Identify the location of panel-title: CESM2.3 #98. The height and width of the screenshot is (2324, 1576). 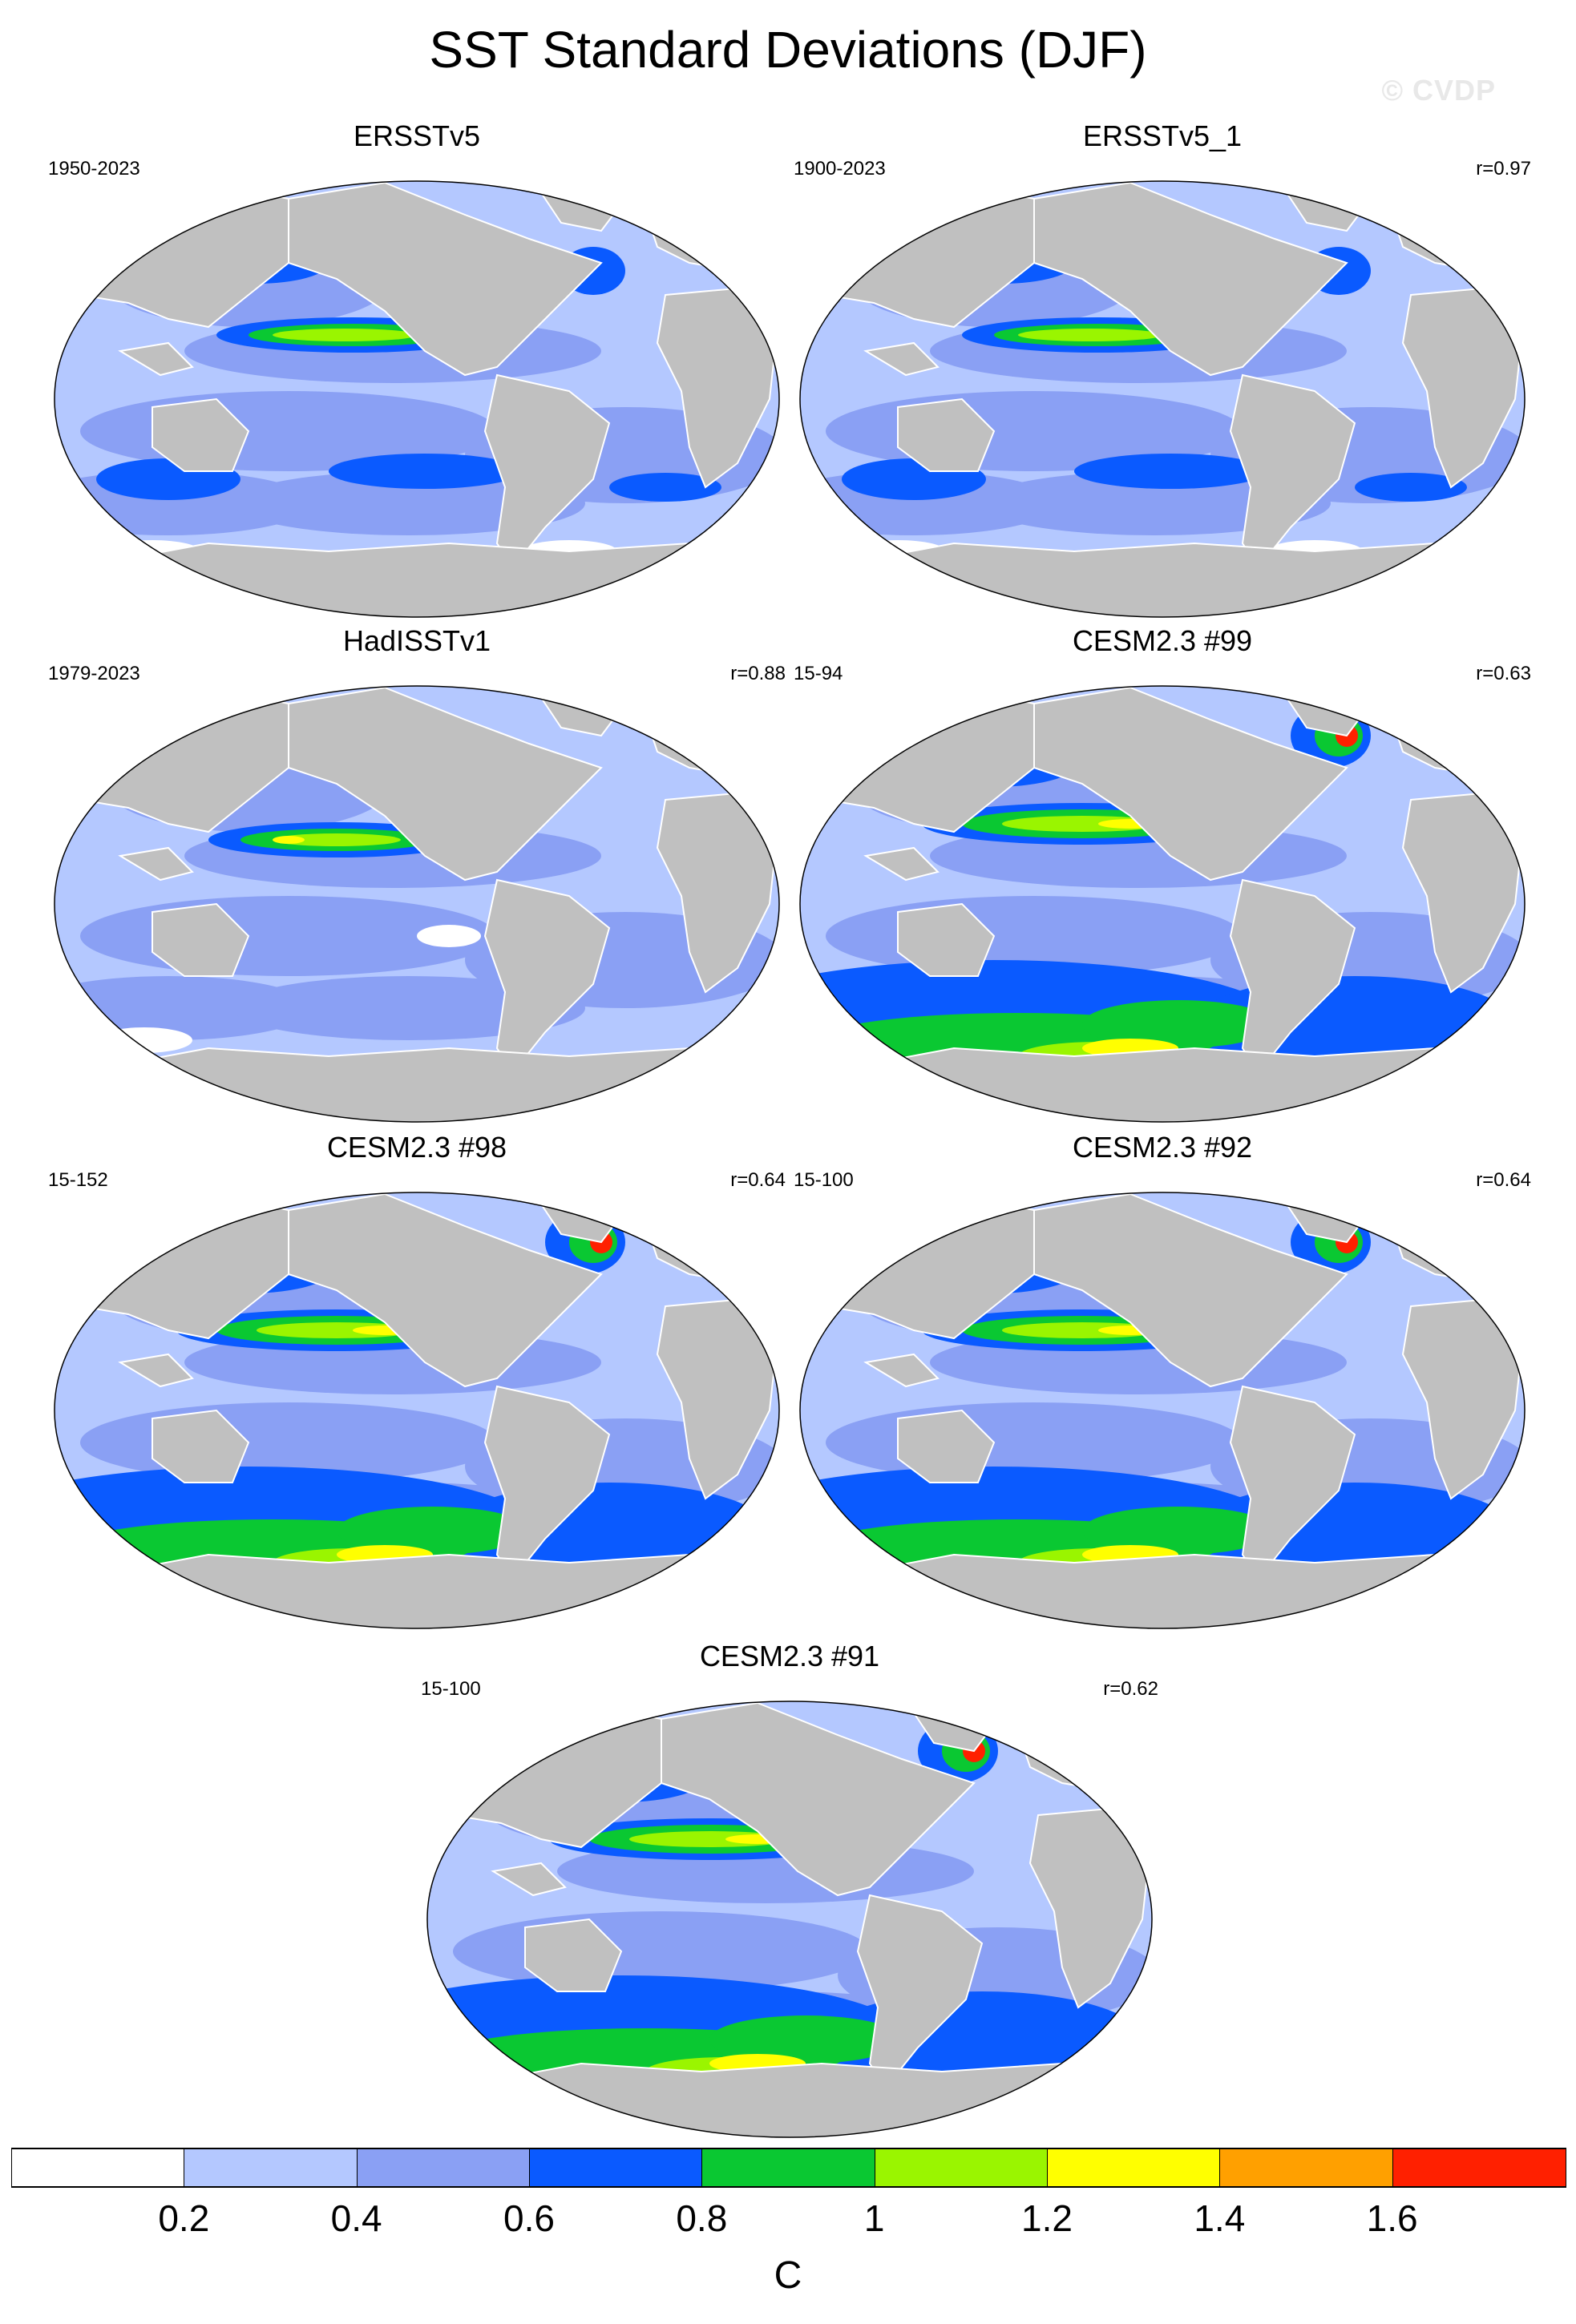
(416, 1147).